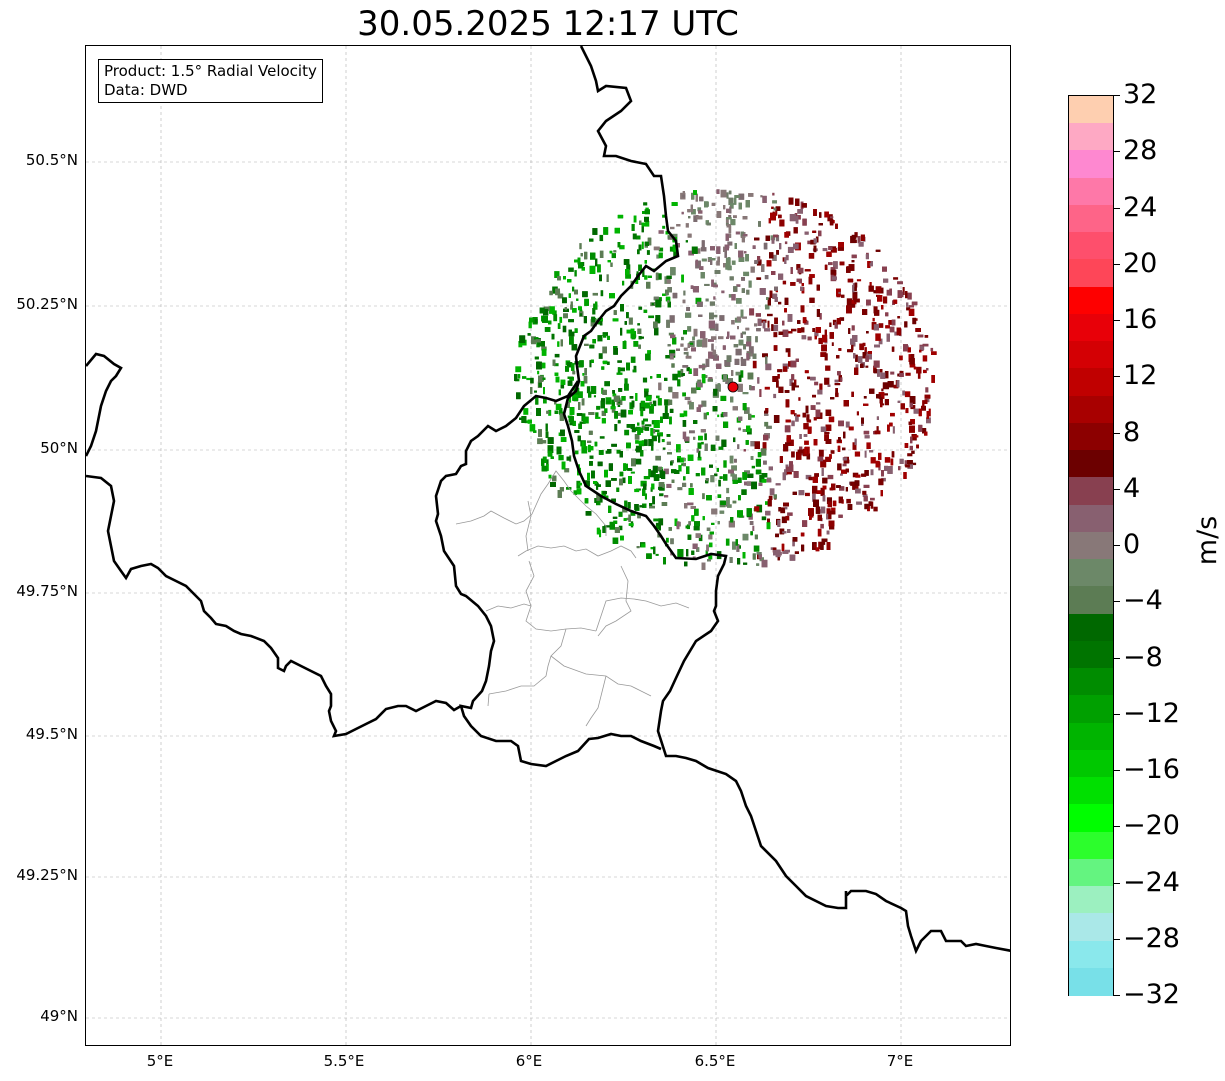 The image size is (1225, 1081). What do you see at coordinates (1140, 151) in the screenshot?
I see `colorbar-tick-label: 28` at bounding box center [1140, 151].